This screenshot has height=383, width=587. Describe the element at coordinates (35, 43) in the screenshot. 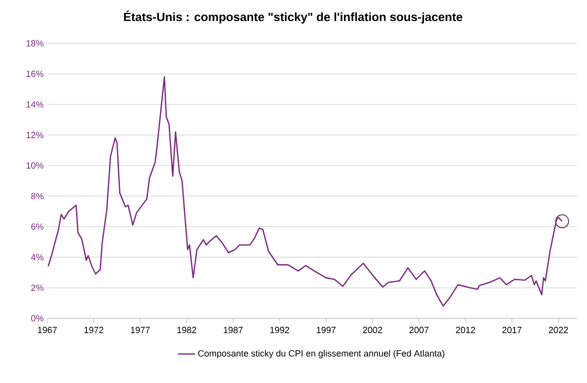

I see `y-tick-label: 18%` at that location.